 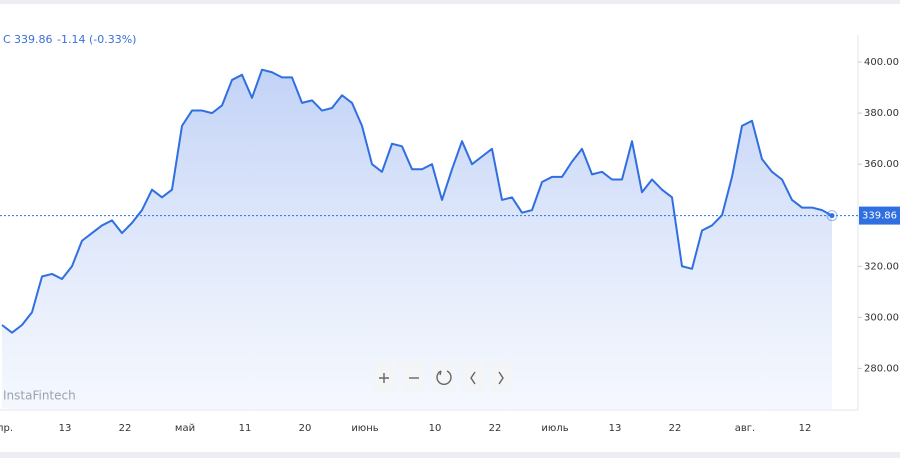 What do you see at coordinates (435, 428) in the screenshot?
I see `x-tick-label: 10` at bounding box center [435, 428].